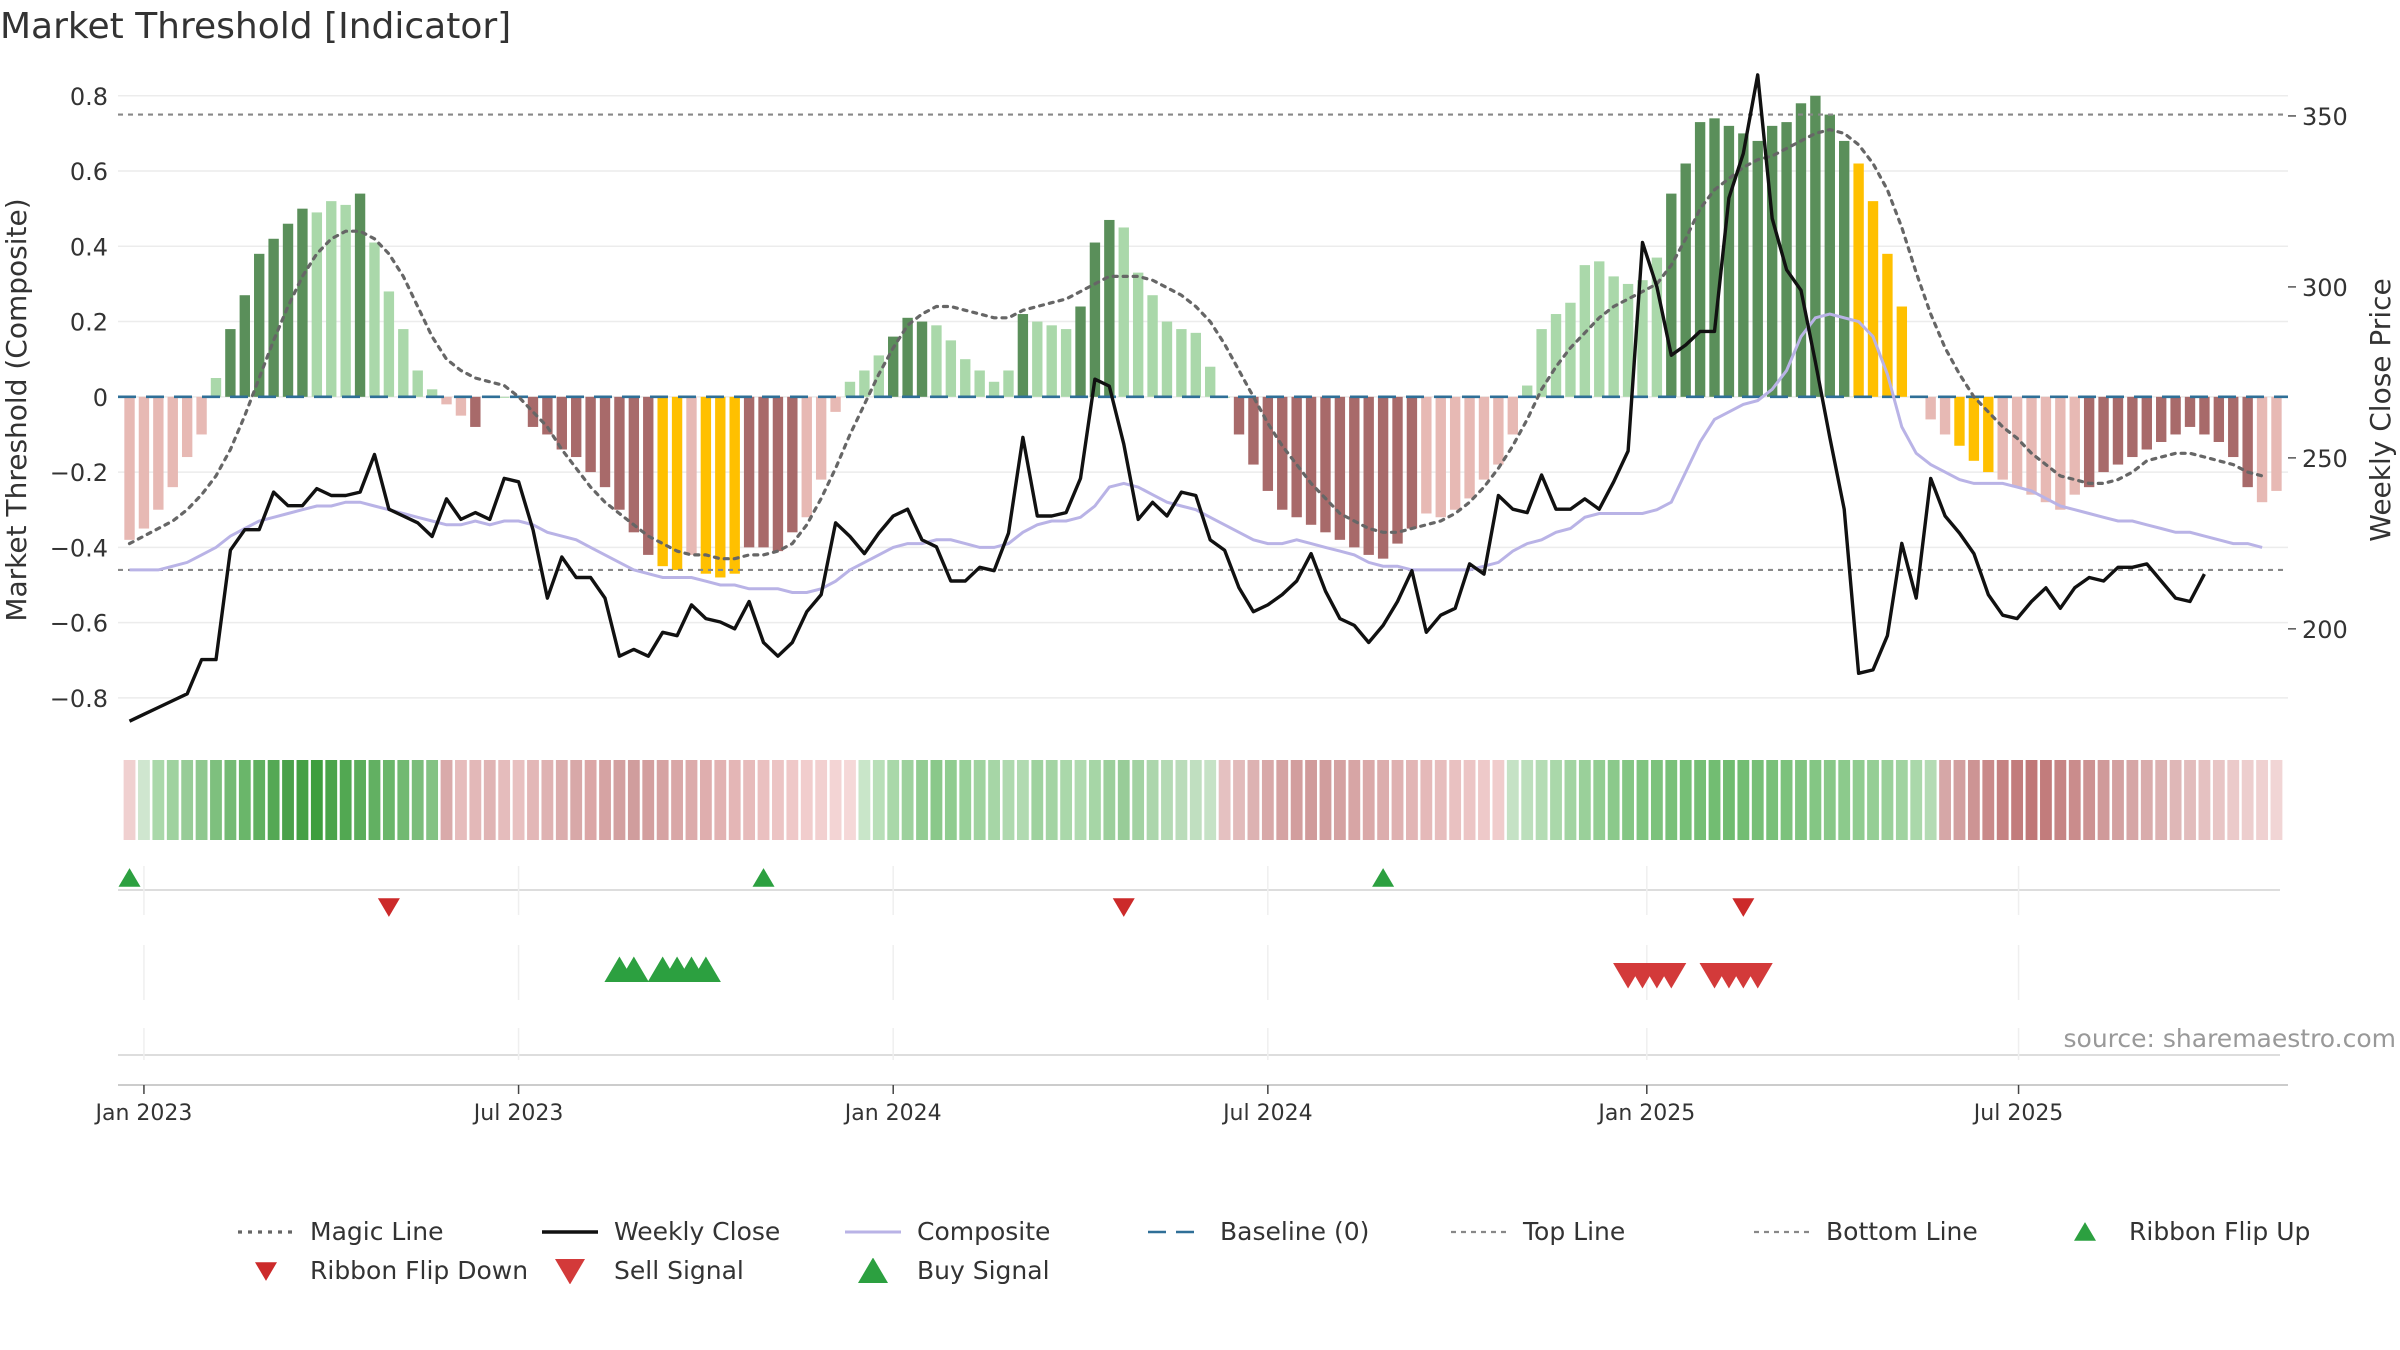 The width and height of the screenshot is (2400, 1350). What do you see at coordinates (705, 969) in the screenshot?
I see `buy-signal-marker` at bounding box center [705, 969].